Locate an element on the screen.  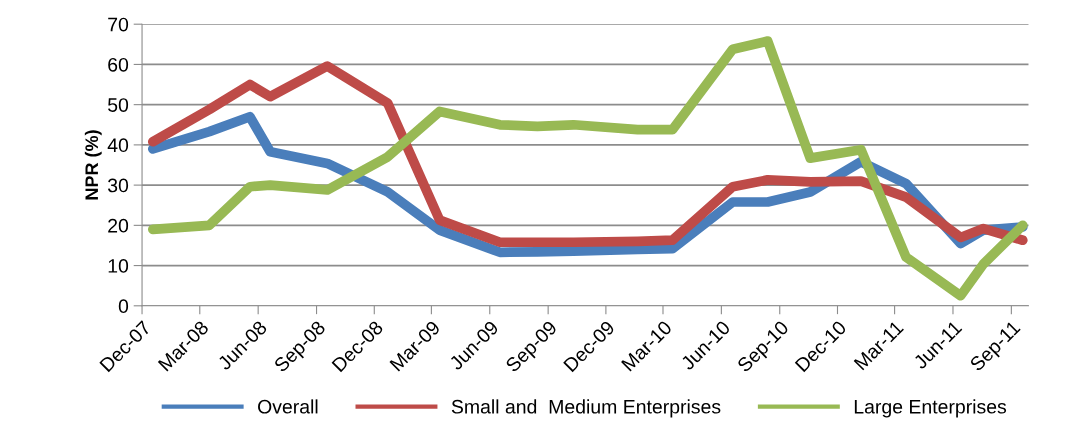
y-tick-label: 60 is located at coordinates (118, 64).